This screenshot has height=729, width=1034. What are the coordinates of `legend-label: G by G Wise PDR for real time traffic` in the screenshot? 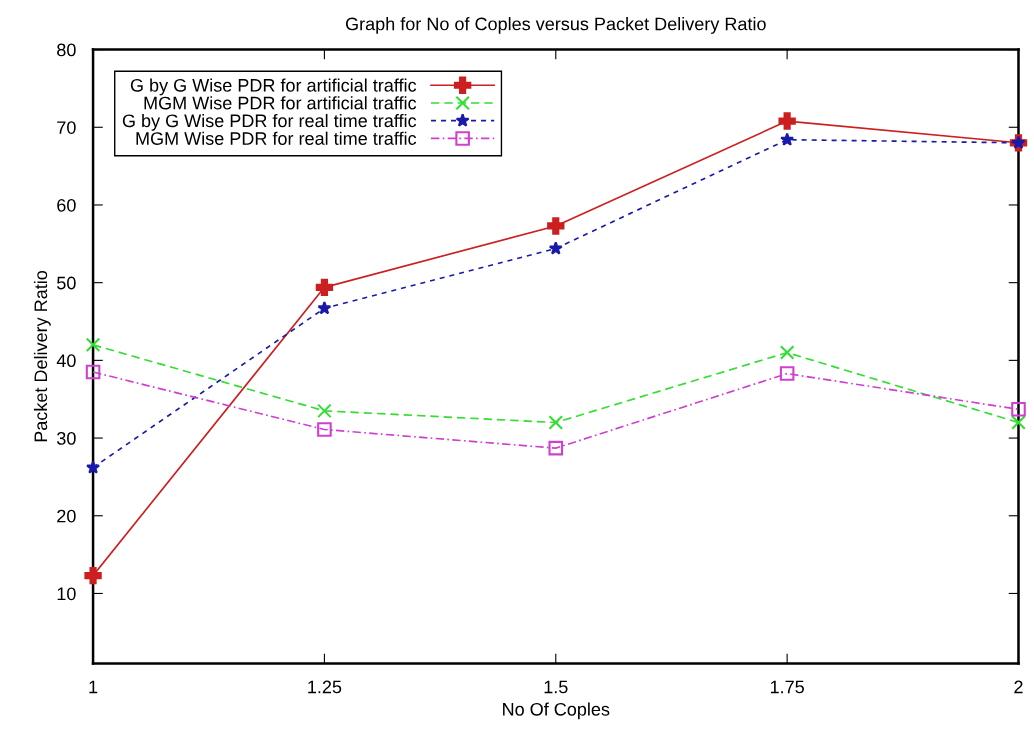 It's located at (269, 122).